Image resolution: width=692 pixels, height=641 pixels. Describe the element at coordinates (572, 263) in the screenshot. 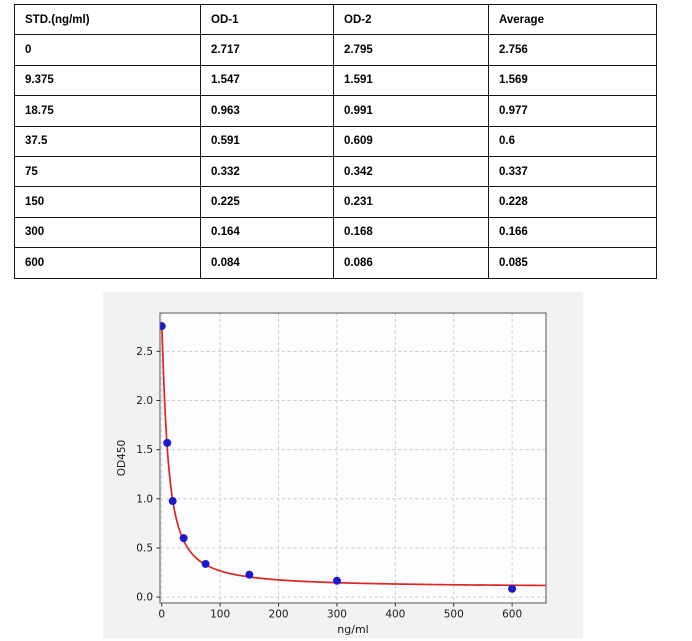

I see `table-cell: 0.085` at that location.